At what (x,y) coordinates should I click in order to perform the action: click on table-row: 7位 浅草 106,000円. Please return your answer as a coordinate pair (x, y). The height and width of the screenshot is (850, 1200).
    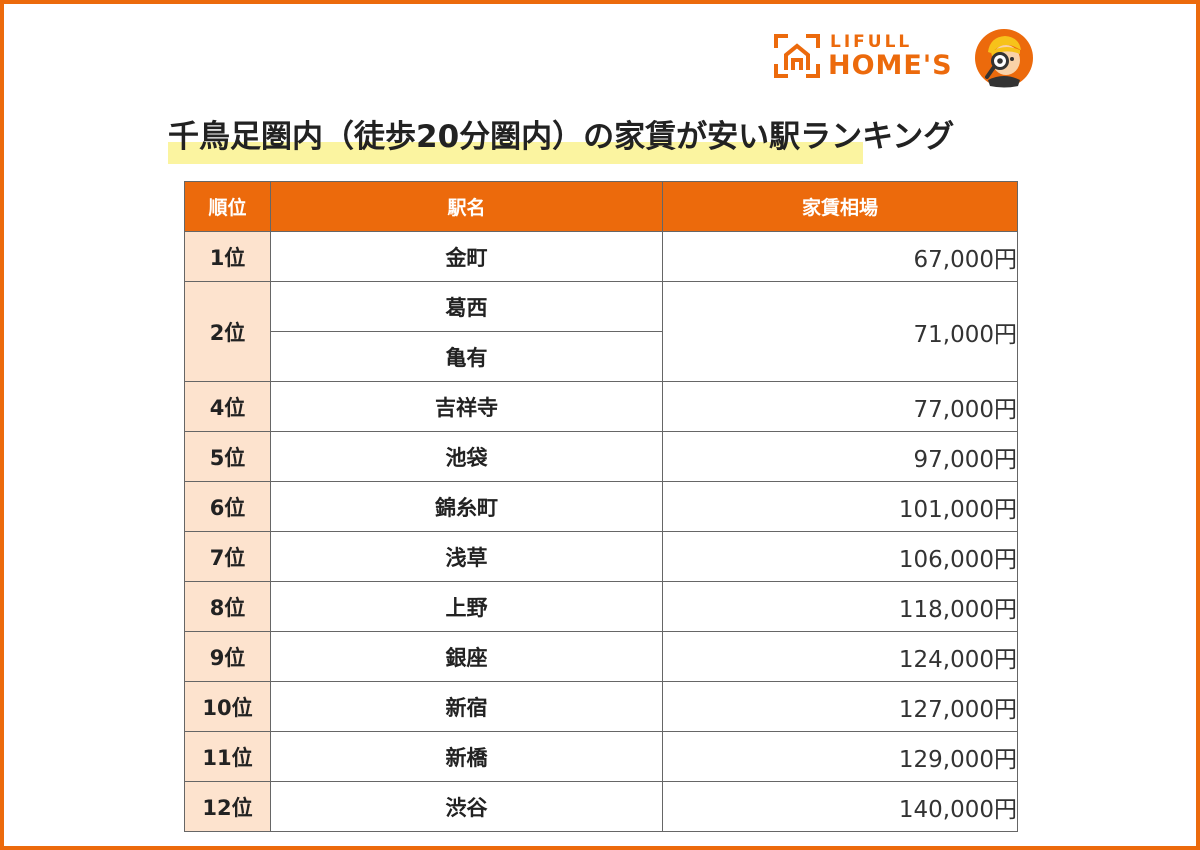
    Looking at the image, I should click on (601, 556).